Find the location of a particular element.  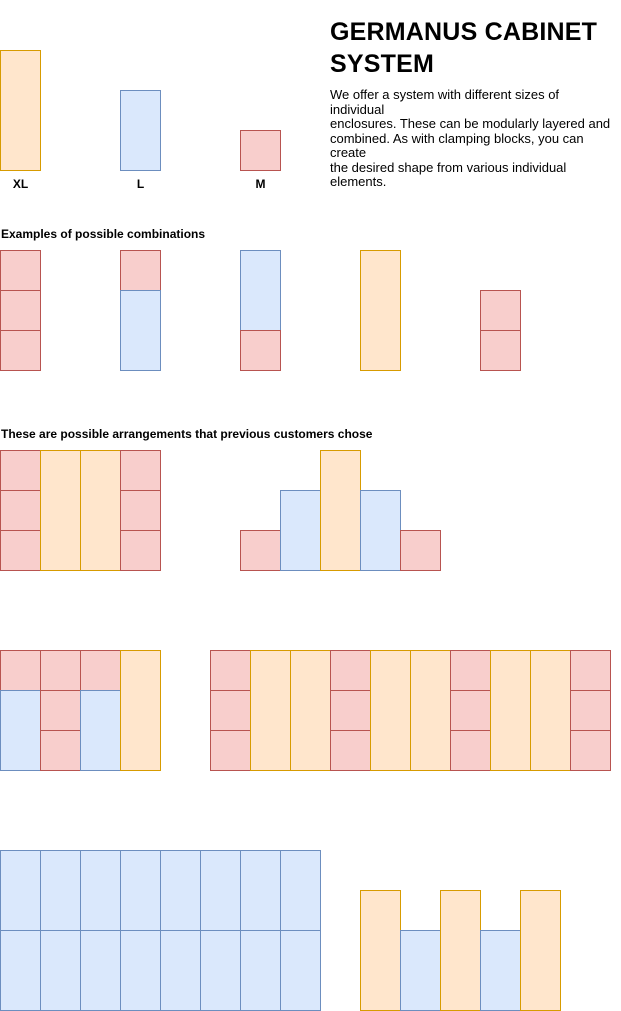

page-title: GERMANUS CABINET SYSTEM is located at coordinates (464, 48).